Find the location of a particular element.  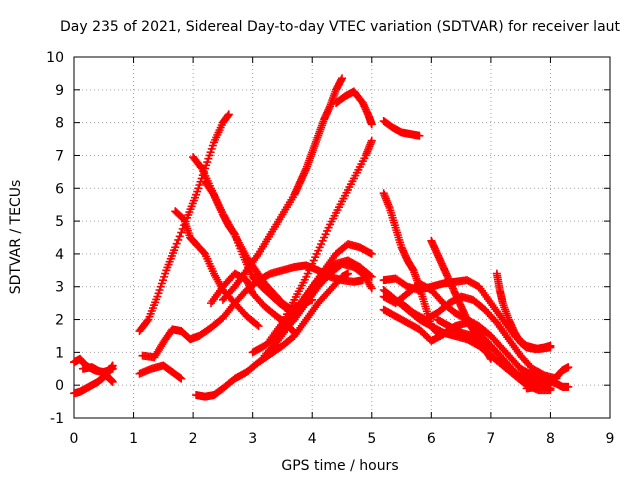

y-tick-label: -1 is located at coordinates (57, 419).